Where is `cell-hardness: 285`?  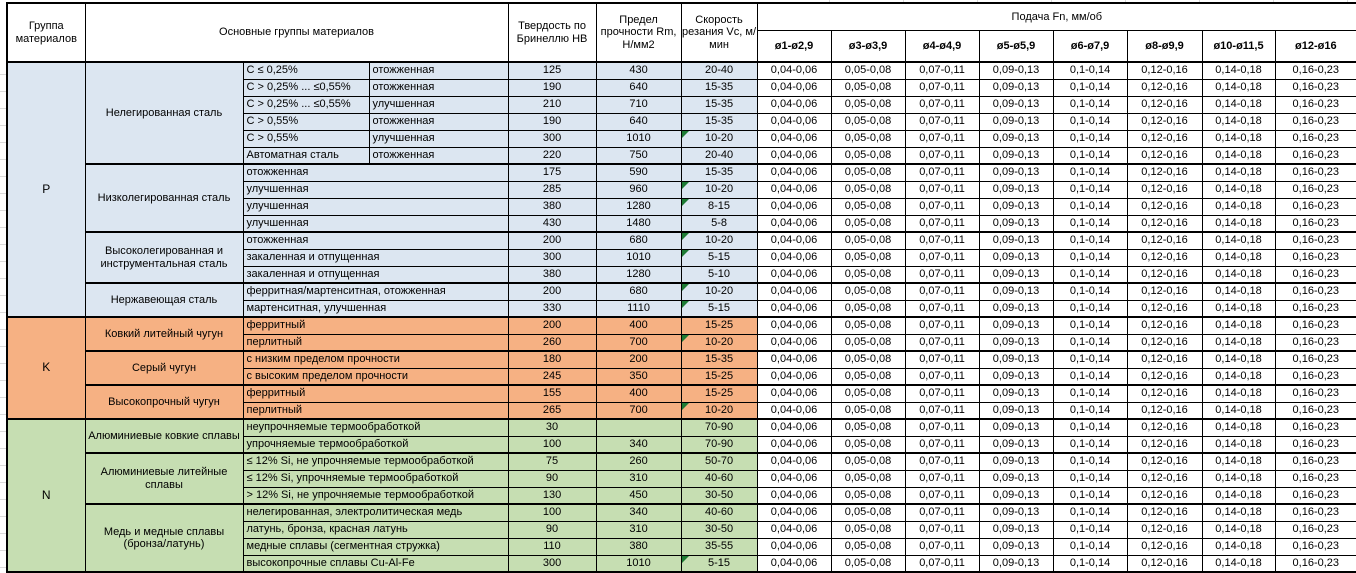 cell-hardness: 285 is located at coordinates (552, 189).